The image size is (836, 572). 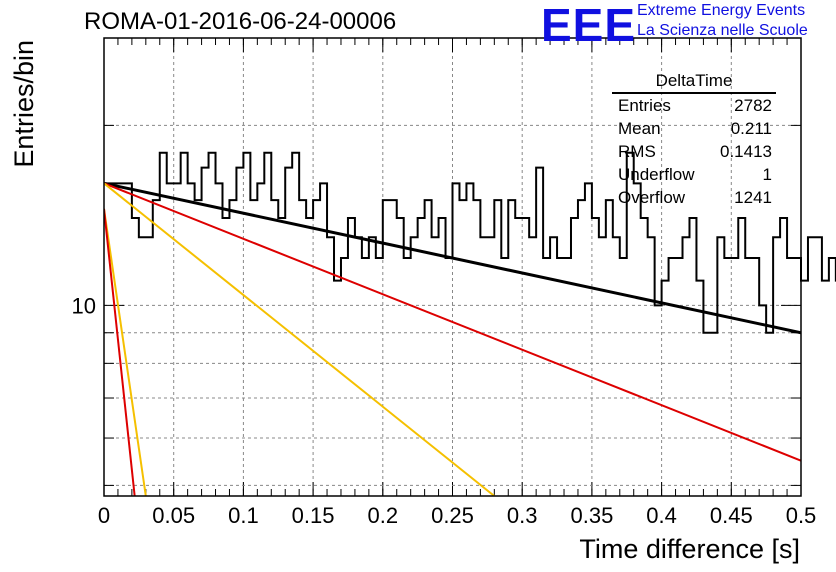 What do you see at coordinates (652, 197) in the screenshot?
I see `stats-label: Overflow` at bounding box center [652, 197].